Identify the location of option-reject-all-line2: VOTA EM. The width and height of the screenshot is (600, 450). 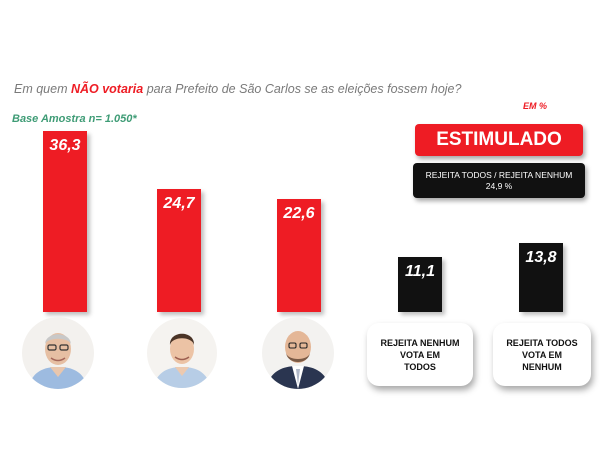
(542, 354).